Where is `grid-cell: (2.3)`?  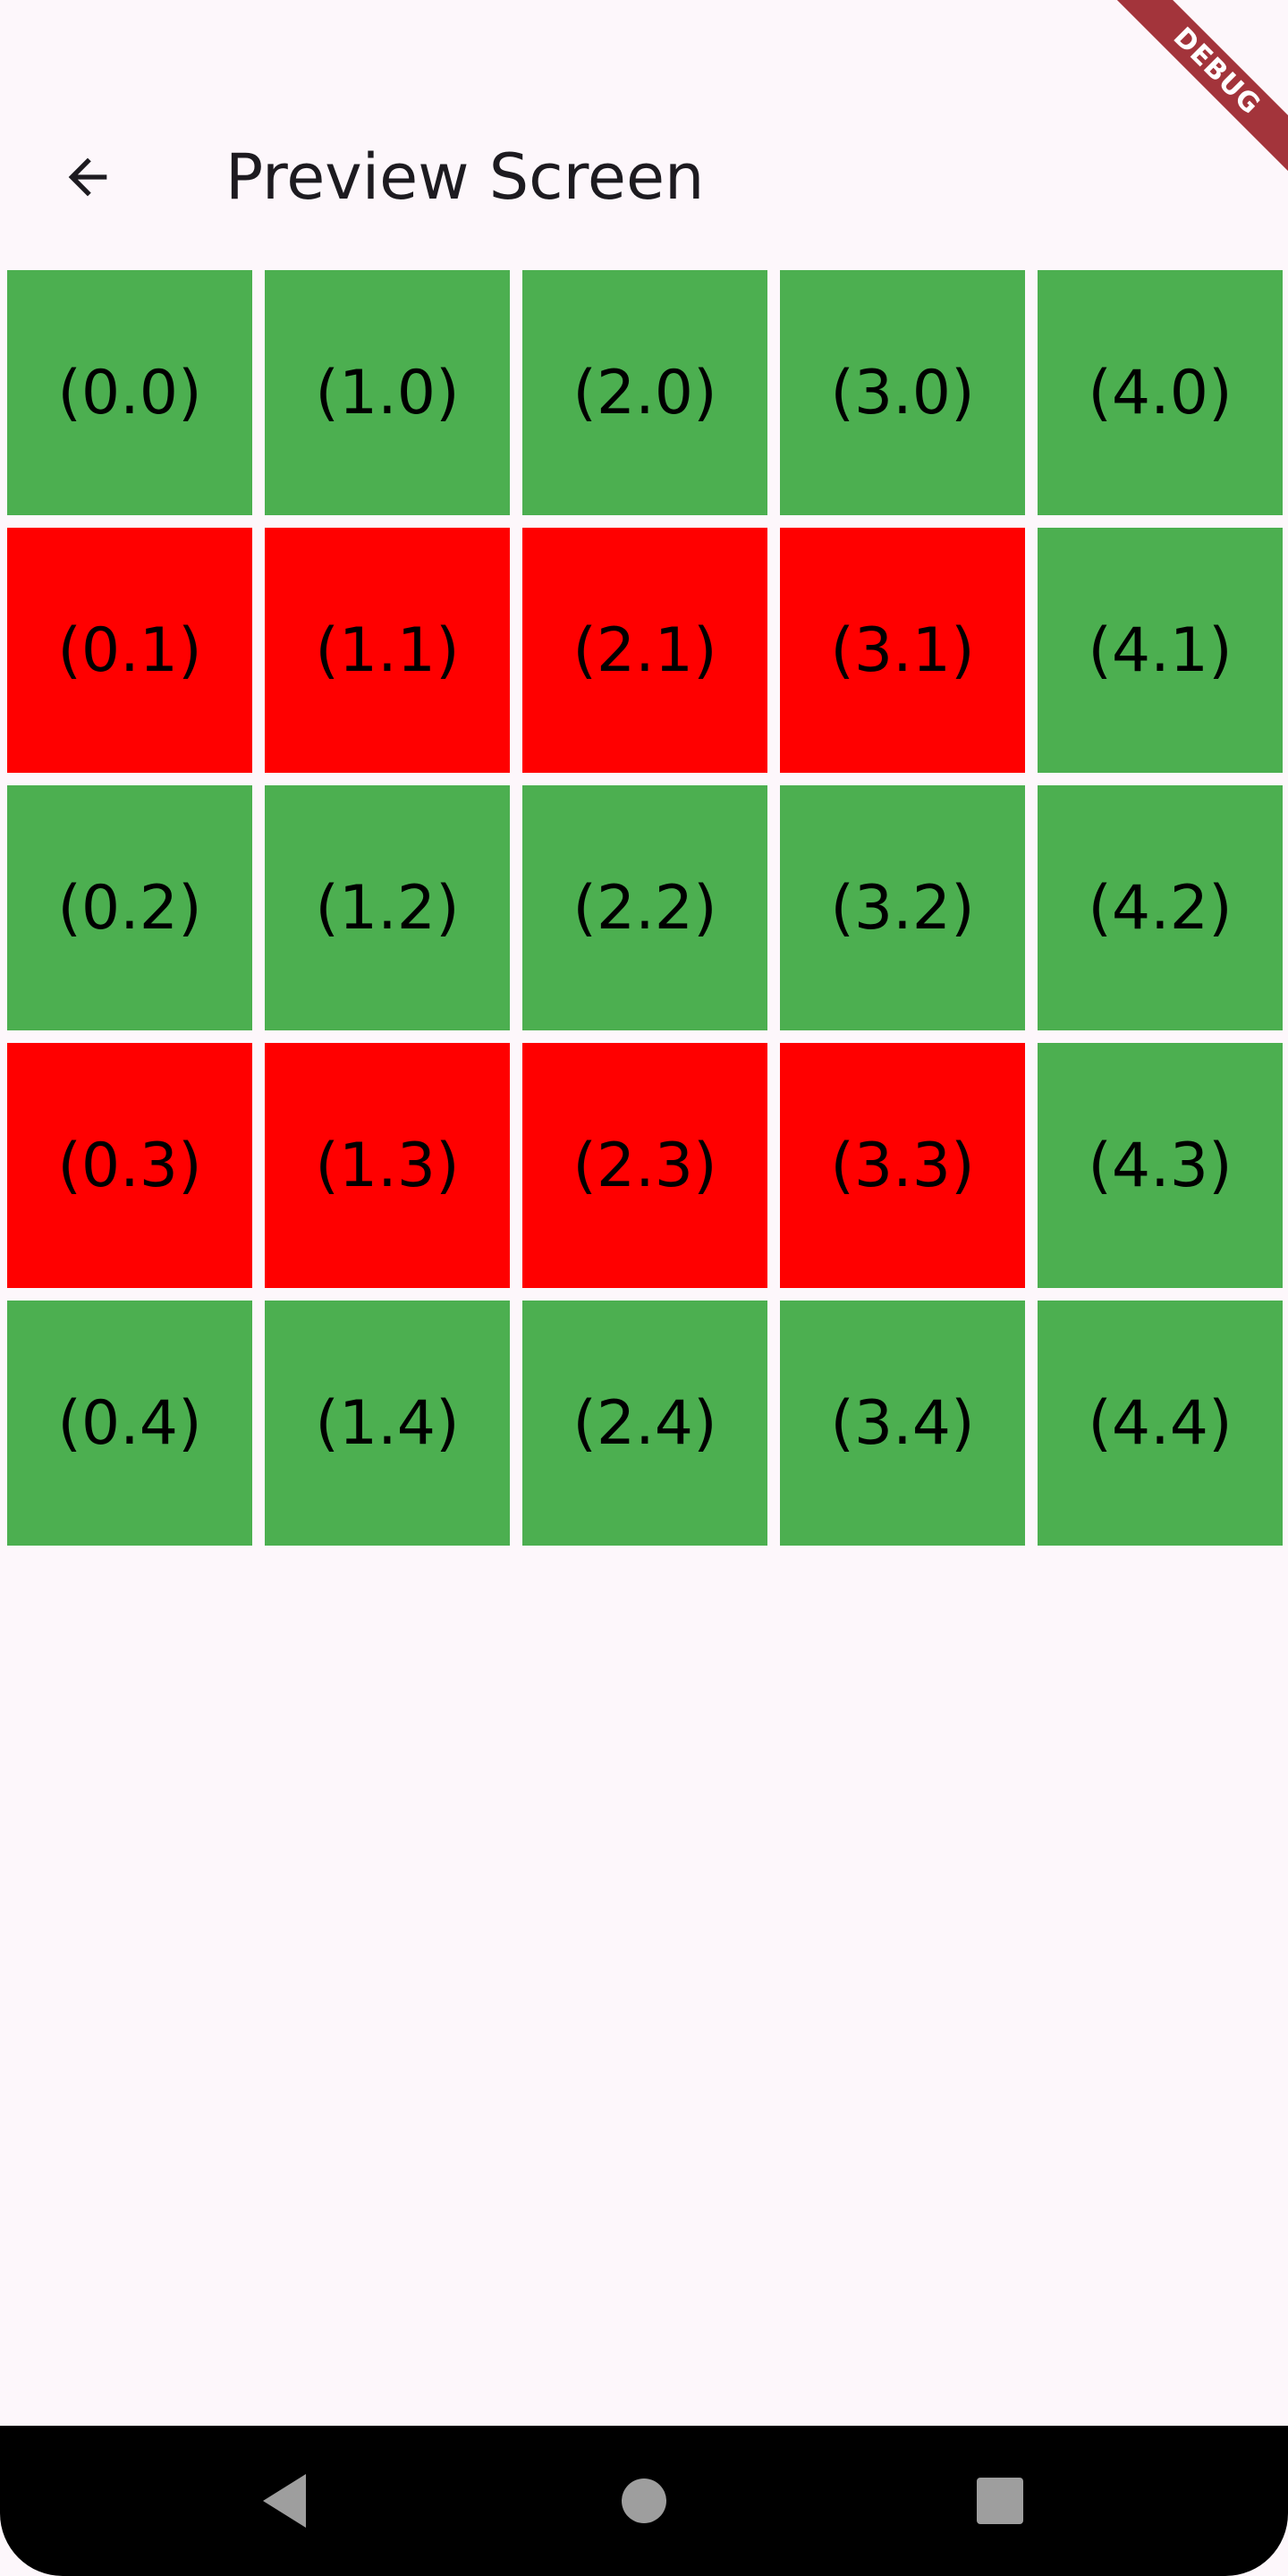
grid-cell: (2.3) is located at coordinates (644, 1165).